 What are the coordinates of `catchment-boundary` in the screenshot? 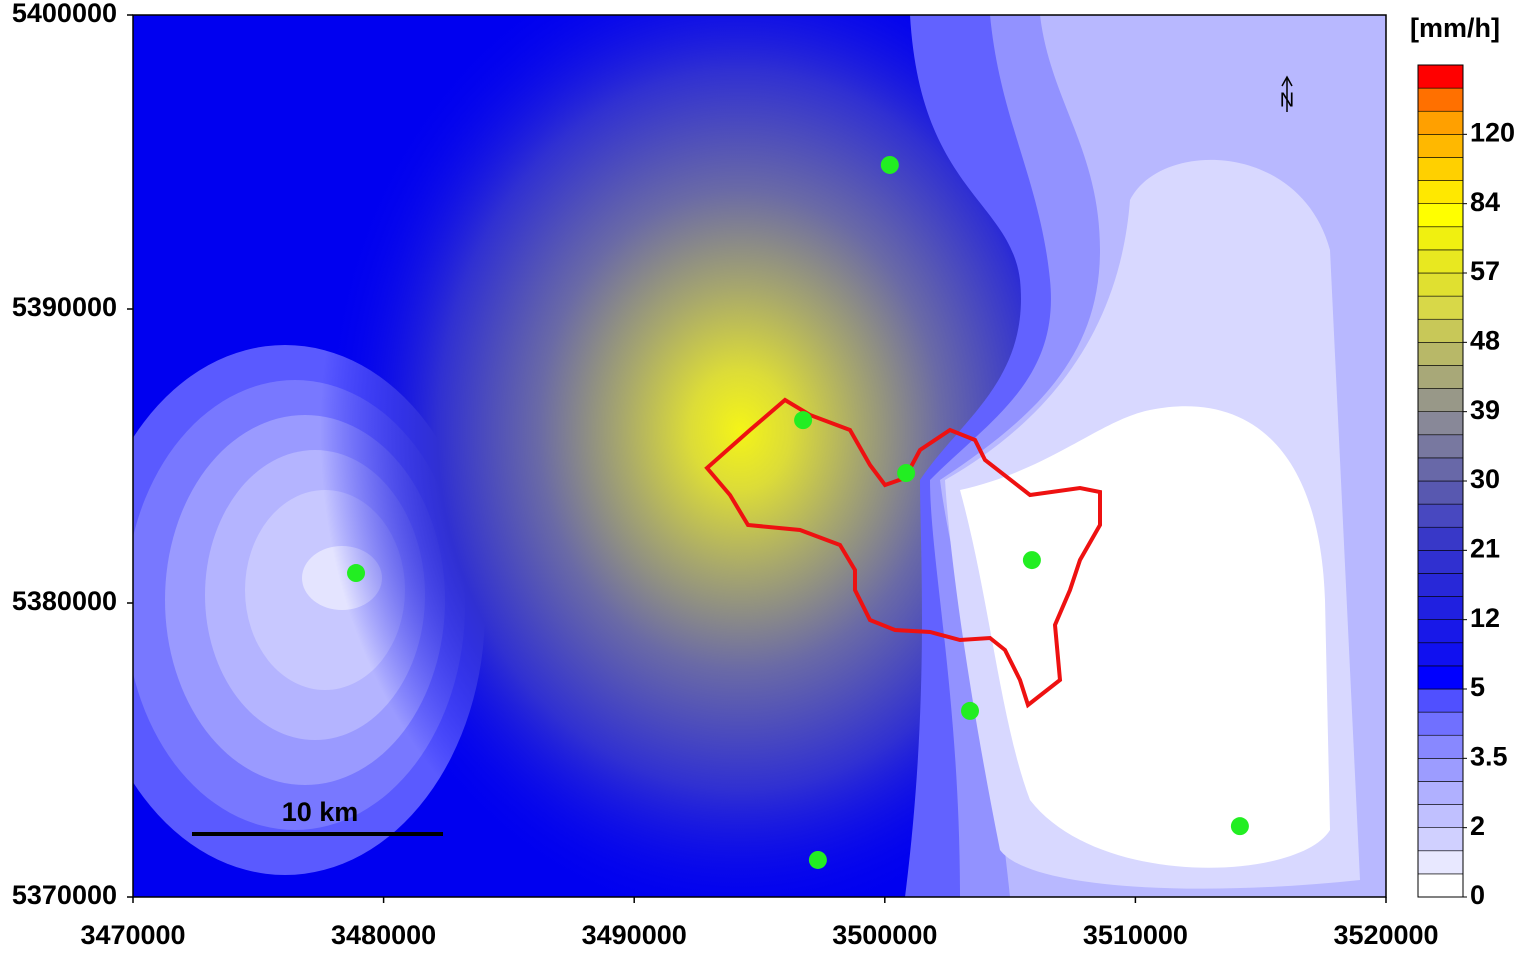 It's located at (903, 553).